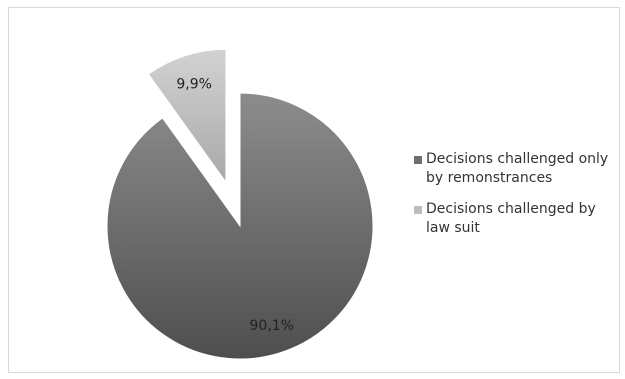  Describe the element at coordinates (194, 84) in the screenshot. I see `data-label-law-suit: 9,9%` at that location.